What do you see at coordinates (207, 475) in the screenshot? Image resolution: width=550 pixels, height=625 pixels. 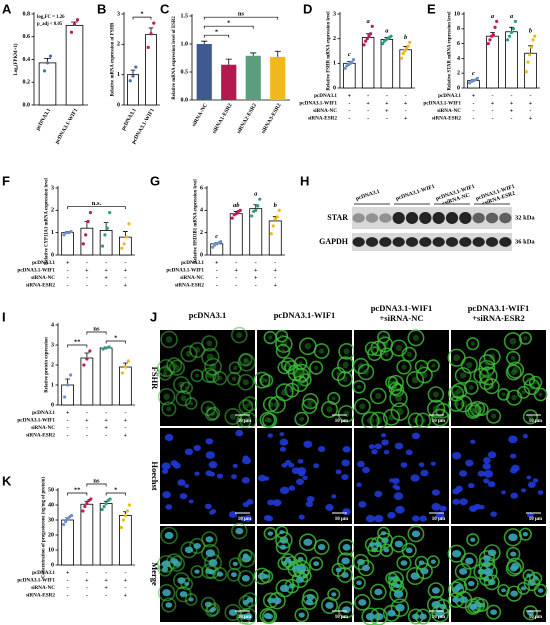 I see `cells` at bounding box center [207, 475].